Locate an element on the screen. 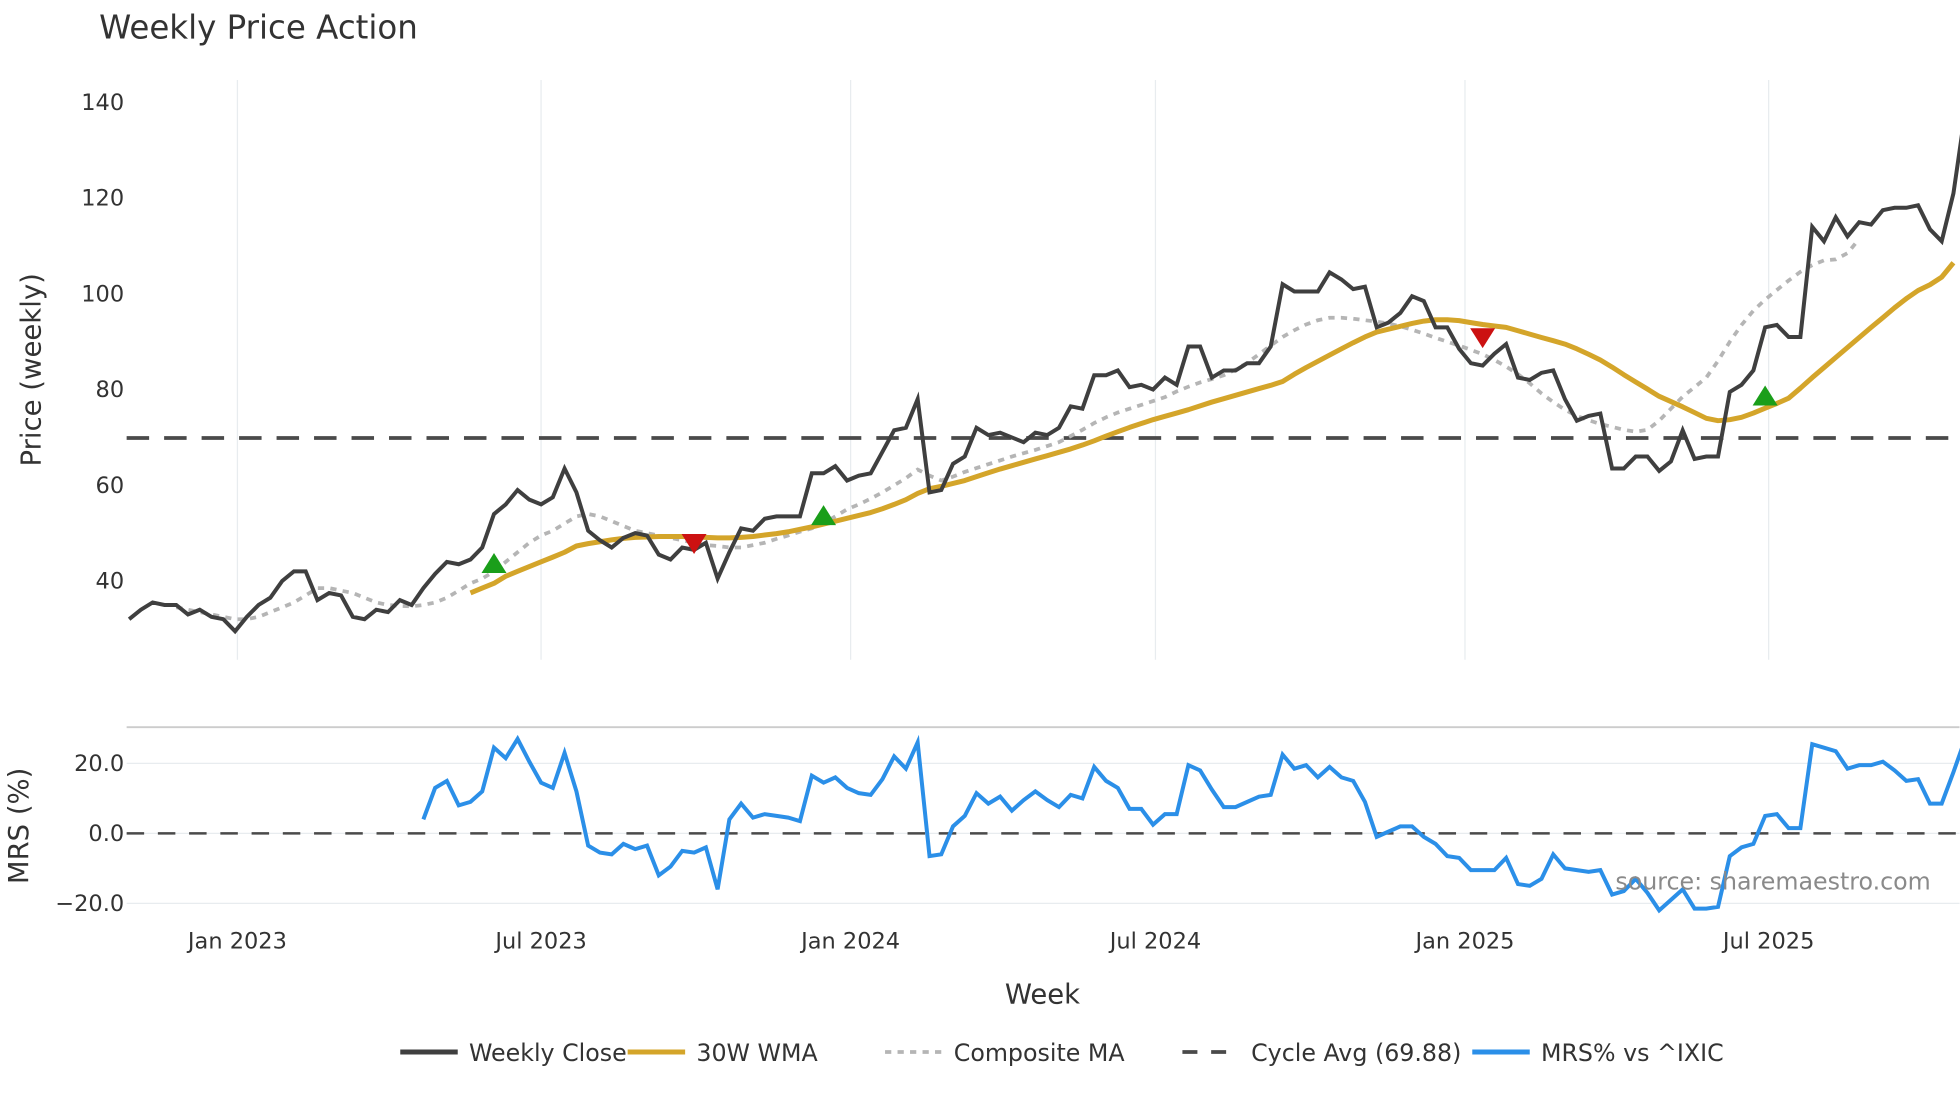 The image size is (1960, 1102). signal-markers is located at coordinates (1129, 450).